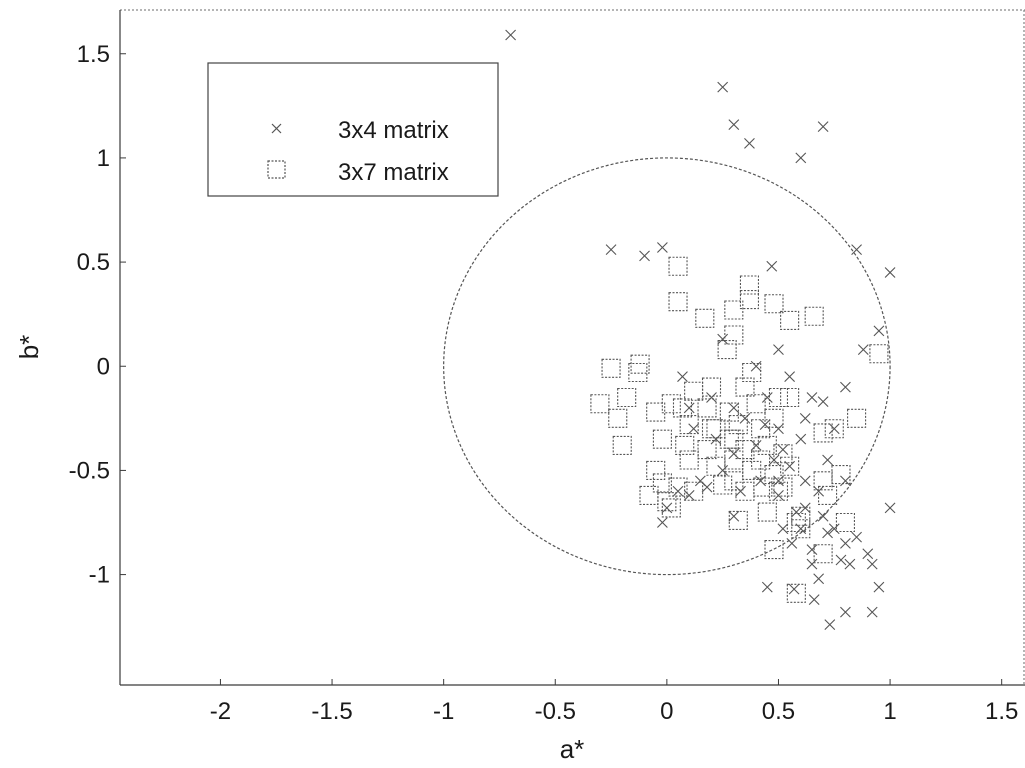 The width and height of the screenshot is (1025, 768). I want to click on x-tick-label: 1.5, so click(1001, 711).